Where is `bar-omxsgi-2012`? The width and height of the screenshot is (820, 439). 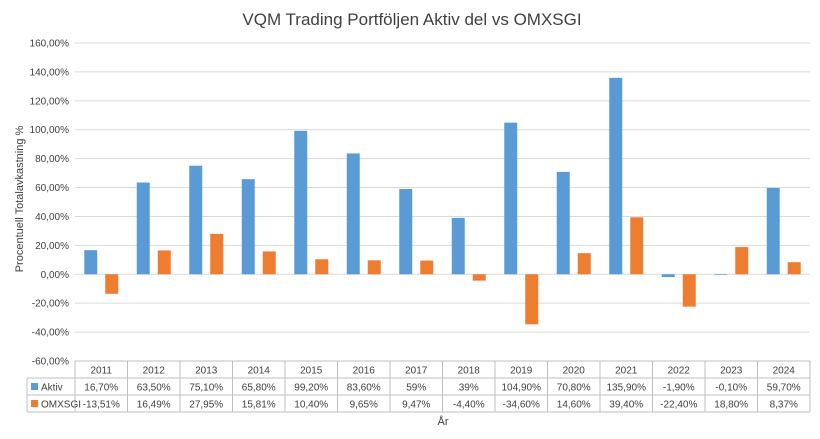
bar-omxsgi-2012 is located at coordinates (164, 262).